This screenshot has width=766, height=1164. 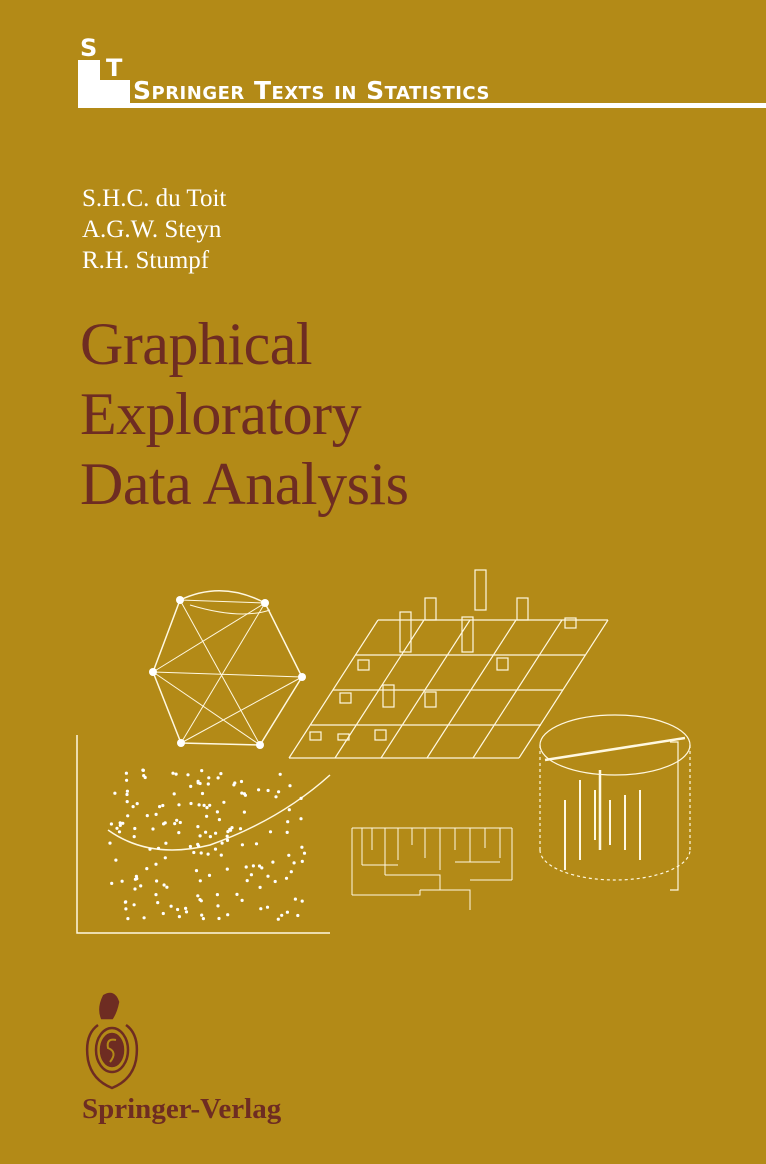 What do you see at coordinates (112, 1041) in the screenshot?
I see `springer-horse-logo` at bounding box center [112, 1041].